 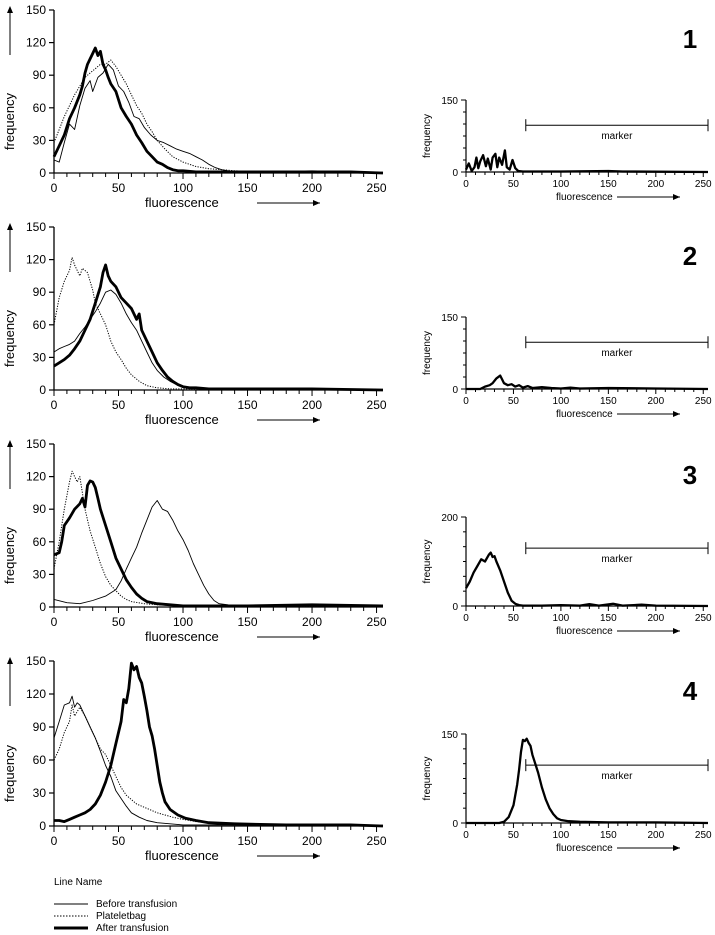 I want to click on panel-number: 2, so click(x=690, y=256).